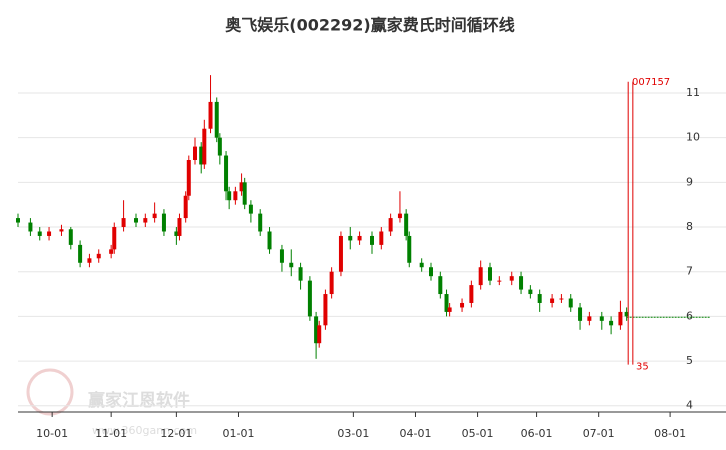 The height and width of the screenshot is (450, 726). What do you see at coordinates (144, 430) in the screenshot?
I see `watermark-url: www.360gann.com` at bounding box center [144, 430].